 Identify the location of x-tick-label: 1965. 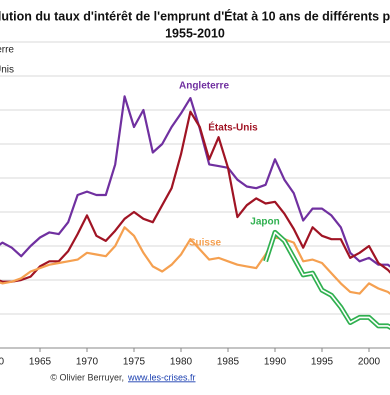
(40, 362).